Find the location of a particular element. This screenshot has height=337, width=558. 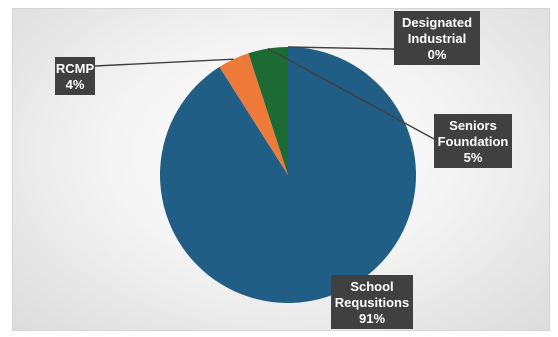

slice-rcmp is located at coordinates (253, 114).